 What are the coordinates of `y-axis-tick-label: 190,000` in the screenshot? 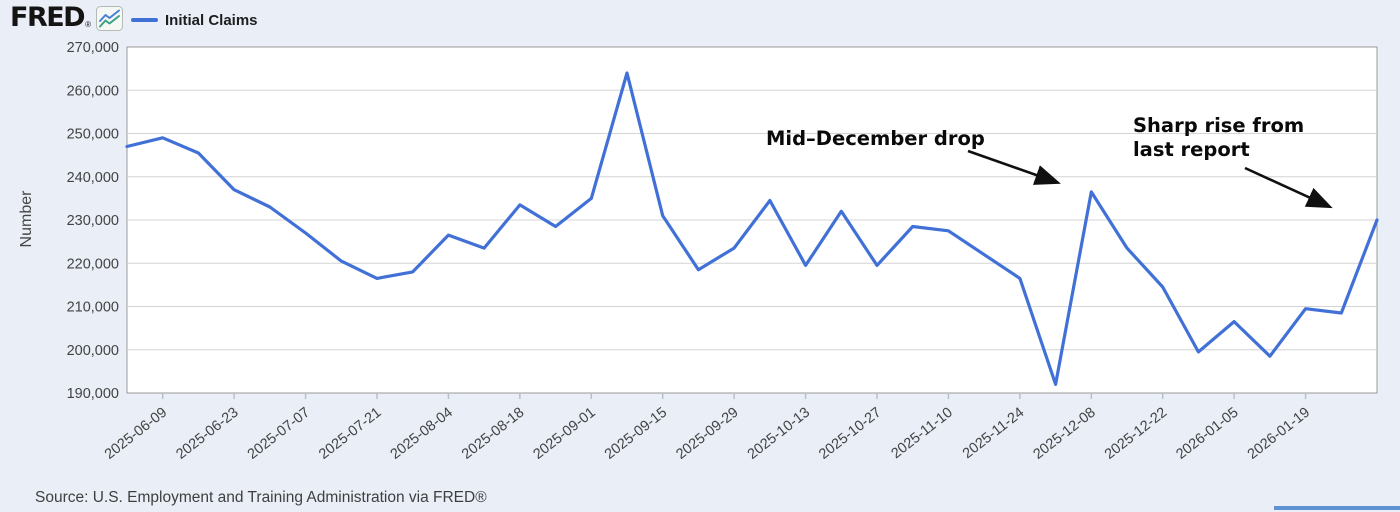 It's located at (93, 394).